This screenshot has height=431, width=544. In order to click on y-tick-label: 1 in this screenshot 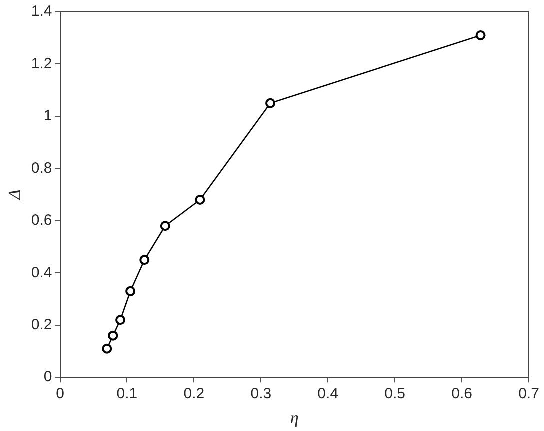, I will do `click(48, 116)`.